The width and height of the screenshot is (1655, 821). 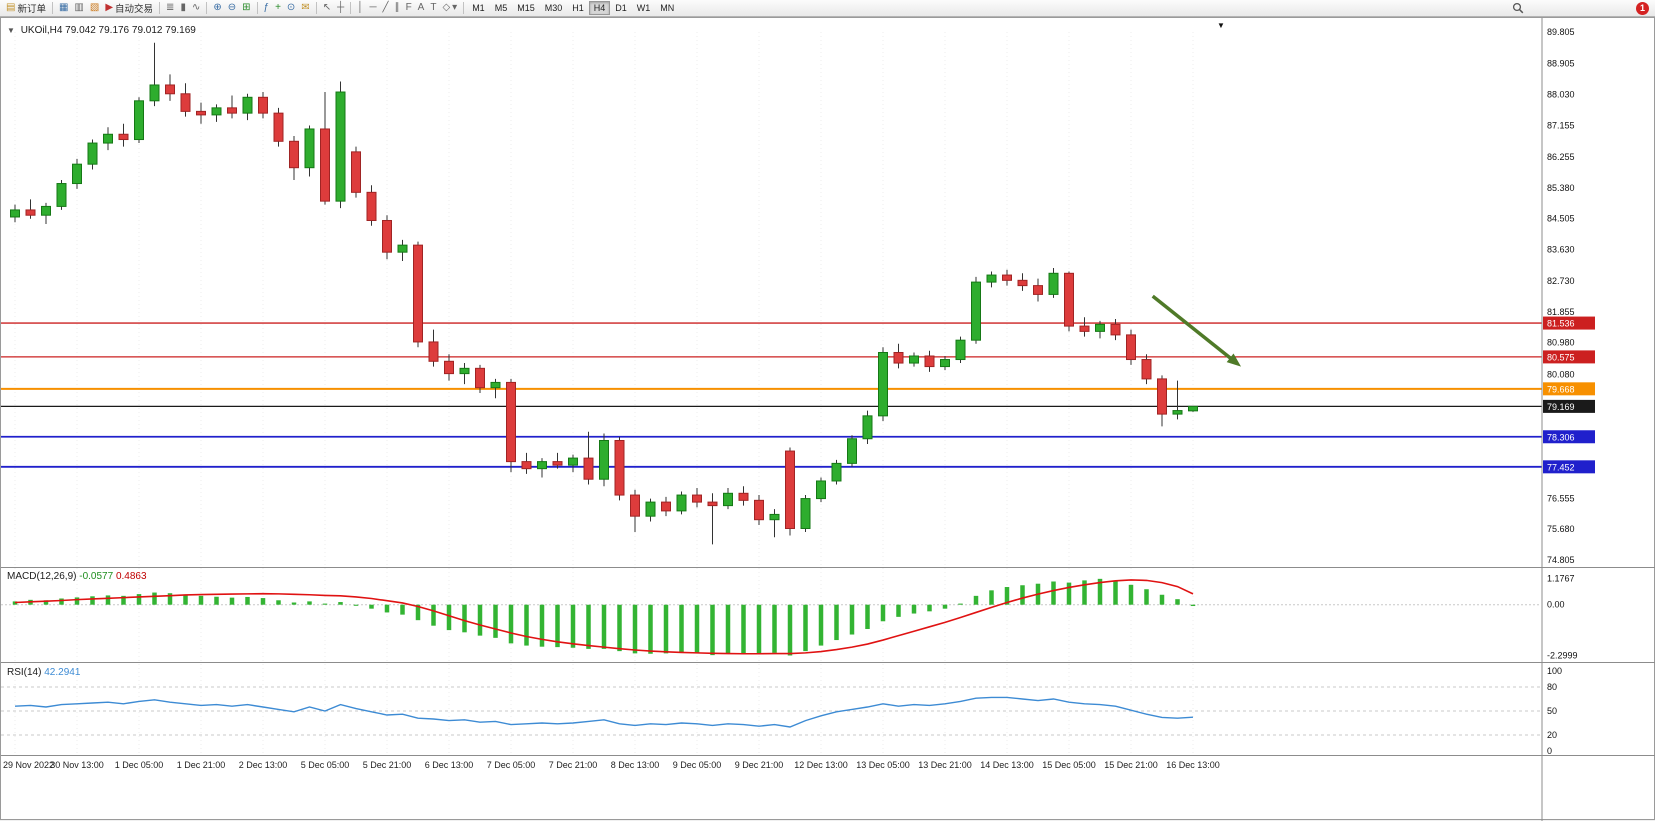 What do you see at coordinates (134, 9) in the screenshot?
I see `auto-trading-label: 自动交易` at bounding box center [134, 9].